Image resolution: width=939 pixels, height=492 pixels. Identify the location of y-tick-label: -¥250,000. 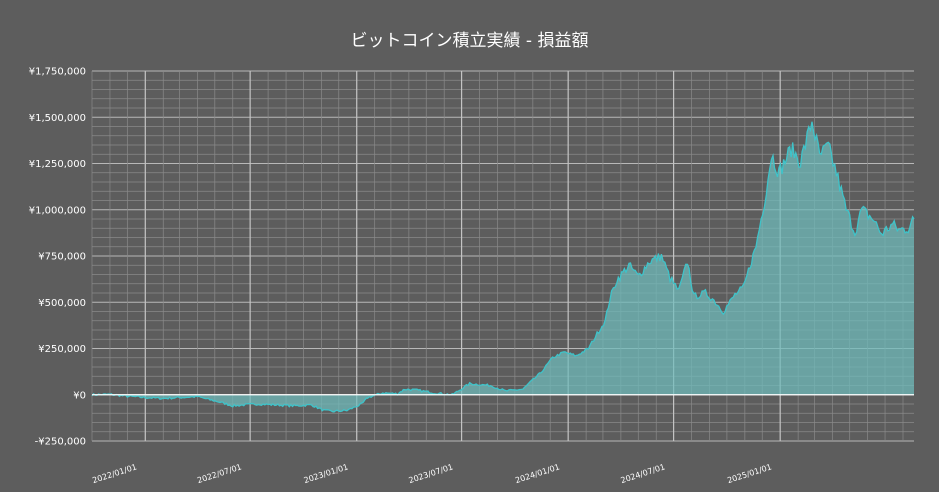
(60, 442).